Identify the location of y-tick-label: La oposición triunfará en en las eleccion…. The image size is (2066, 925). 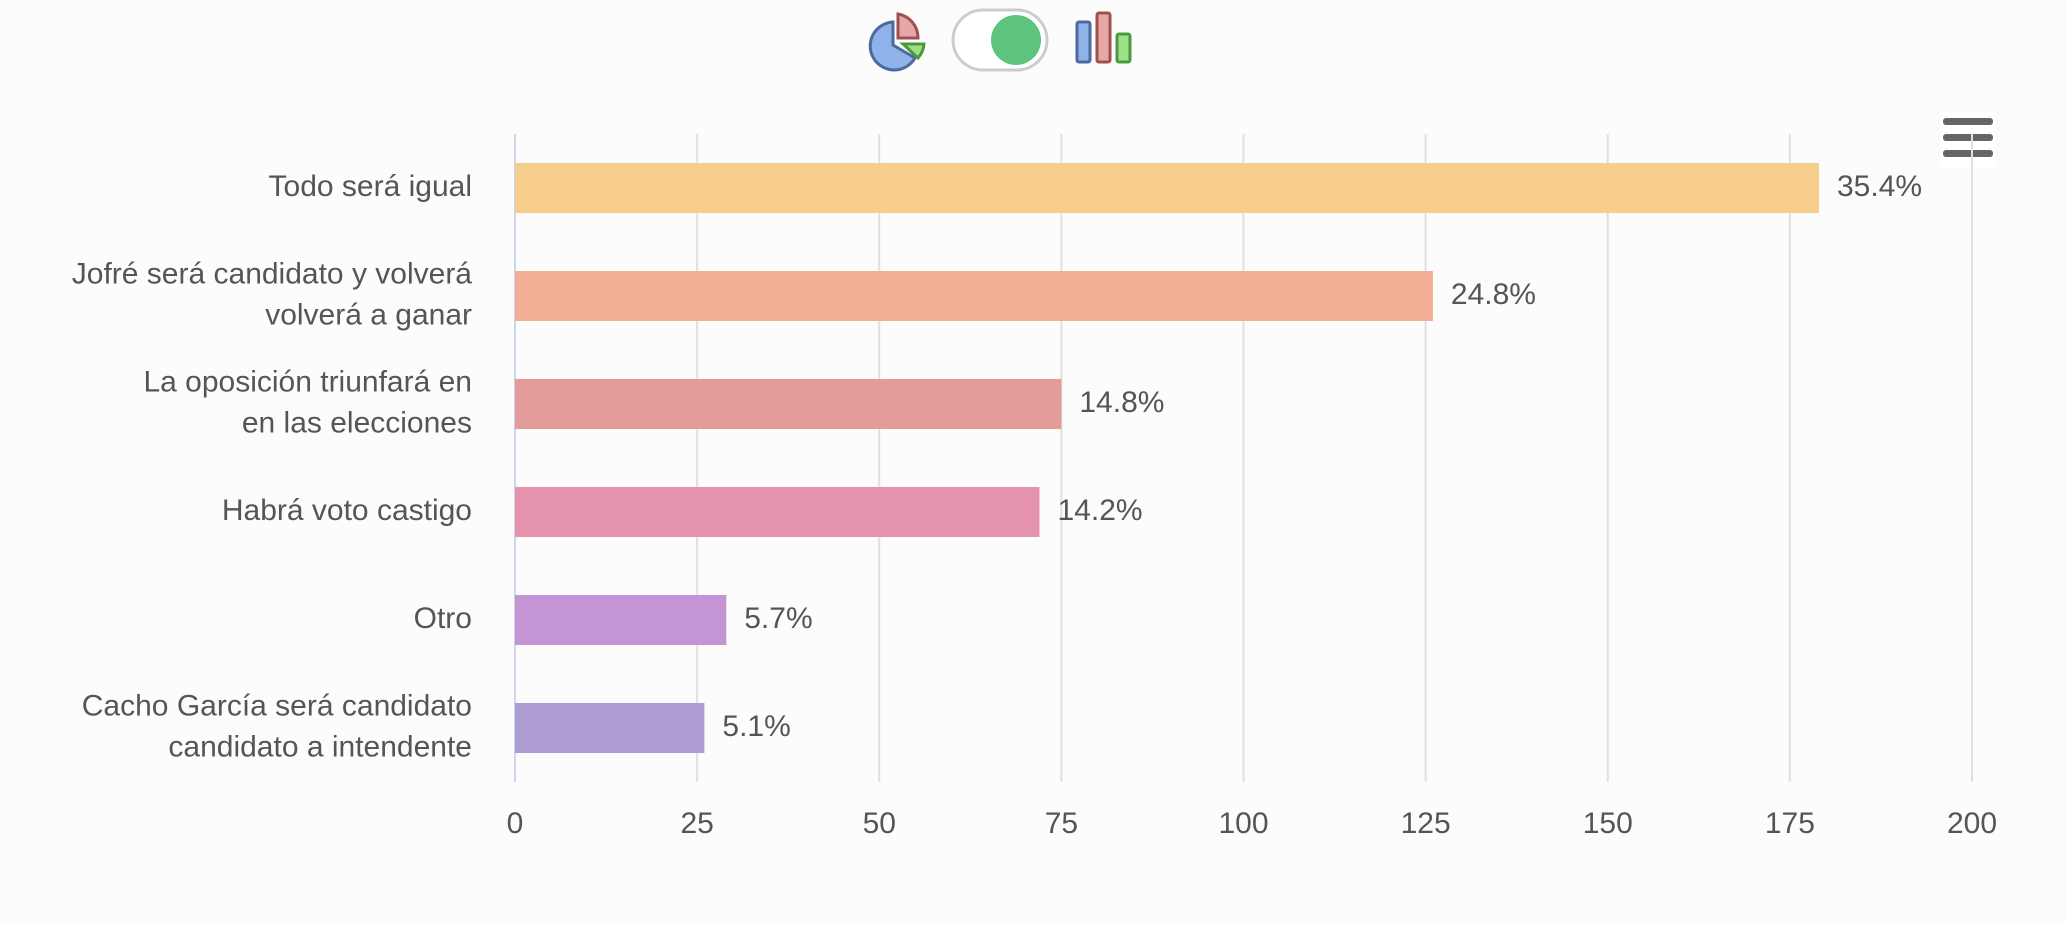
(307, 402).